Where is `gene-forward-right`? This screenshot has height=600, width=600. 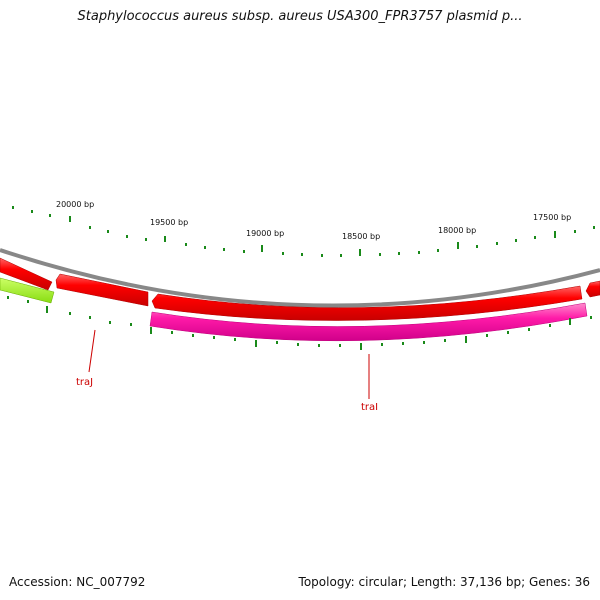
gene-forward-right is located at coordinates (367, 303).